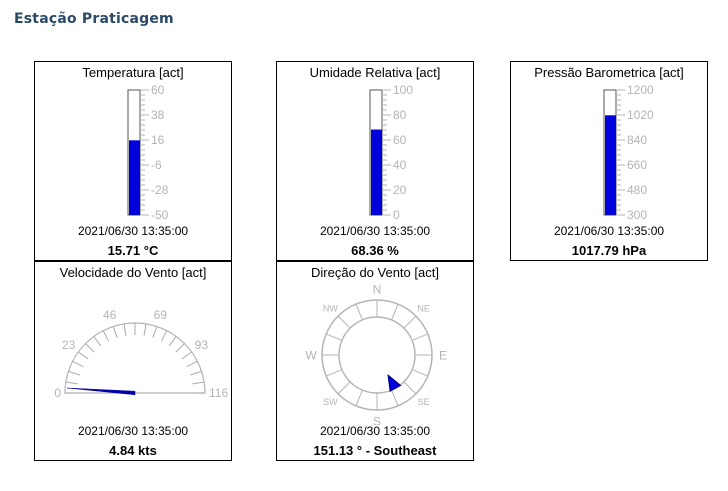 The width and height of the screenshot is (728, 491). Describe the element at coordinates (330, 402) in the screenshot. I see `compass-label-sw: SW` at that location.